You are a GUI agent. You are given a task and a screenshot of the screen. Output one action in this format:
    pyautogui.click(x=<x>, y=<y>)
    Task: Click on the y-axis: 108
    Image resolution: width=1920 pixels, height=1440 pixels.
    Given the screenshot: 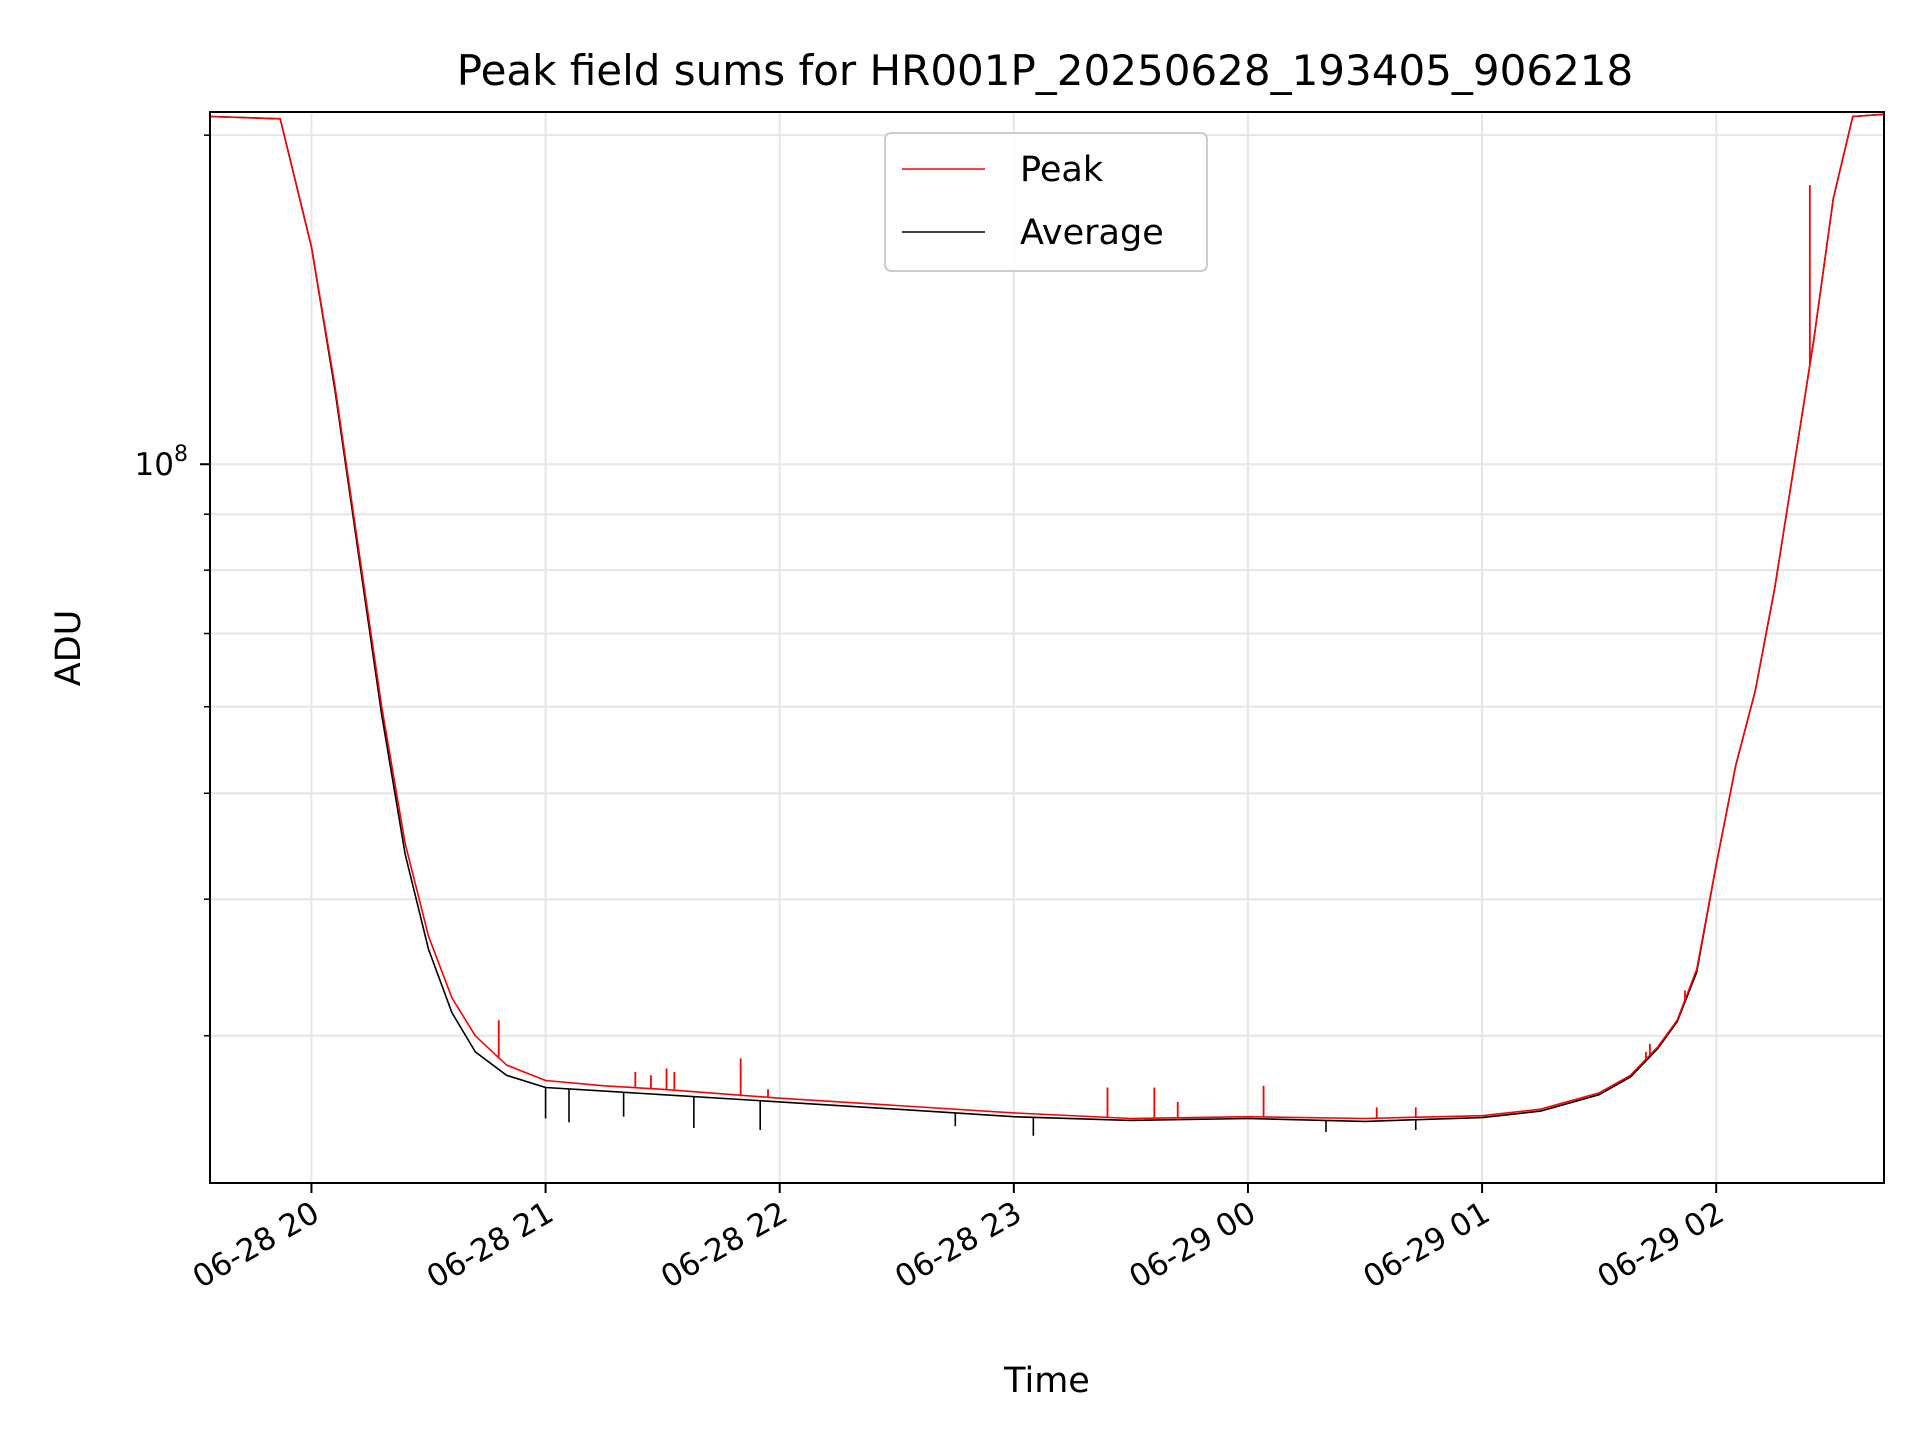 What is the action you would take?
    pyautogui.click(x=172, y=585)
    